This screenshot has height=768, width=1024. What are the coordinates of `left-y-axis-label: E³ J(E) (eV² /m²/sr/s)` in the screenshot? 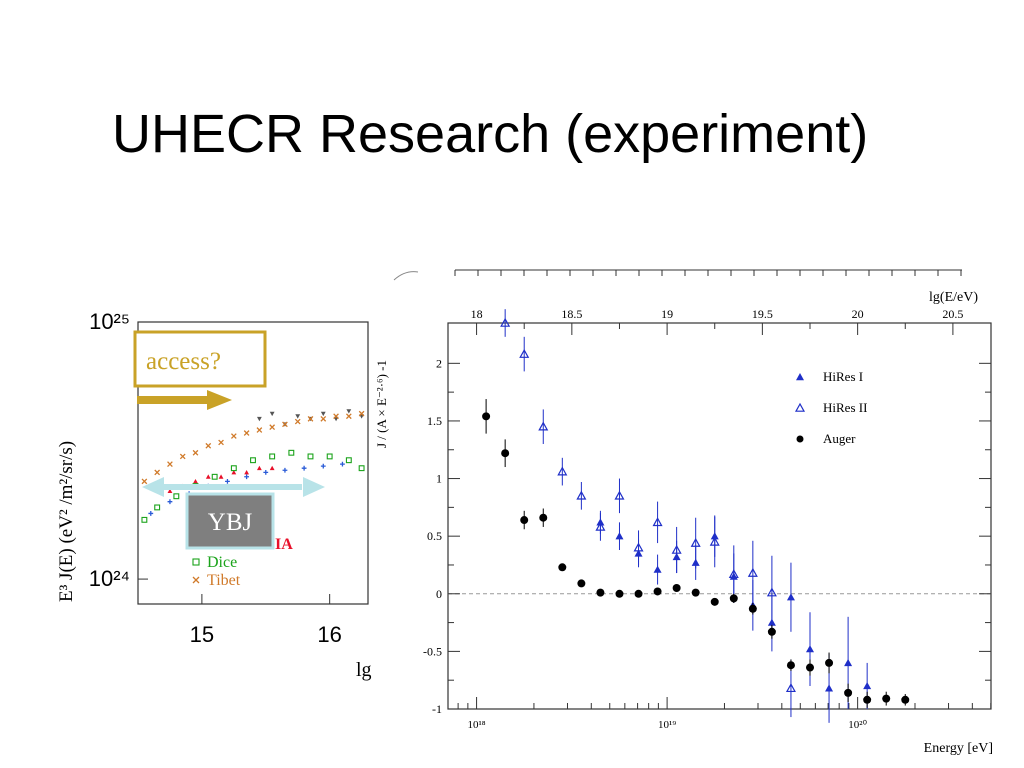 It's located at (66, 521).